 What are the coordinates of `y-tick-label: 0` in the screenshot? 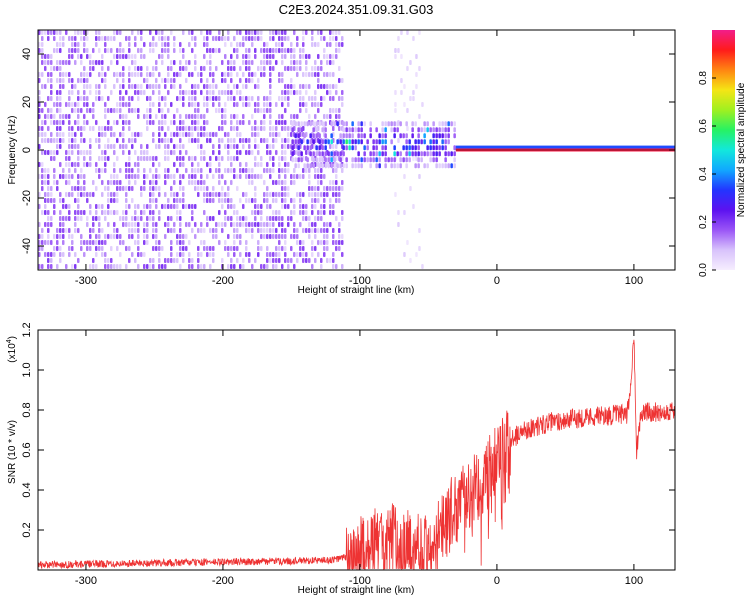 It's located at (27, 150).